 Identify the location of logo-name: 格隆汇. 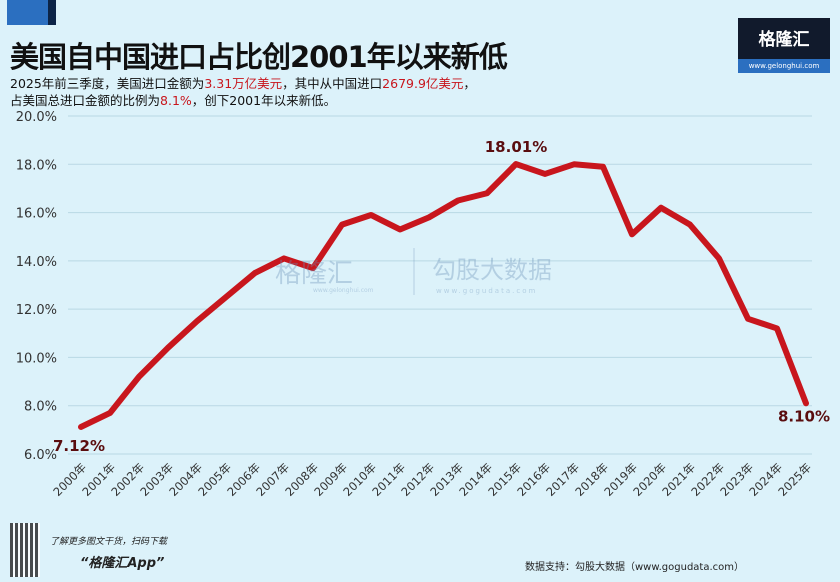
(784, 40).